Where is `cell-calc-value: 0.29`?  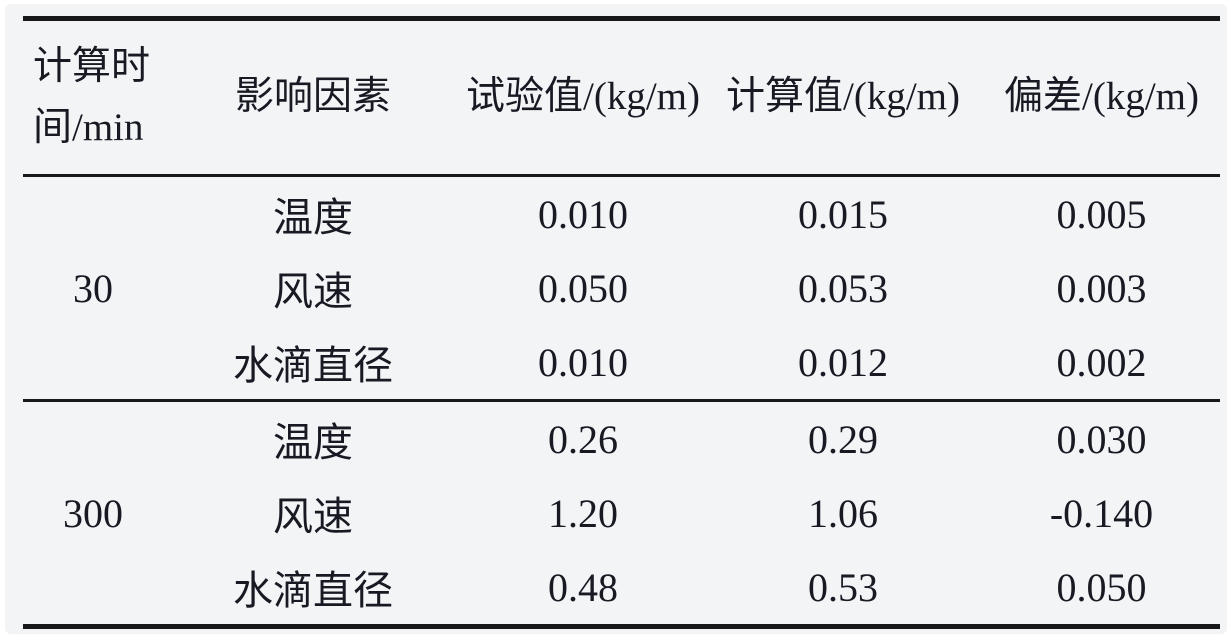
cell-calc-value: 0.29 is located at coordinates (843, 439).